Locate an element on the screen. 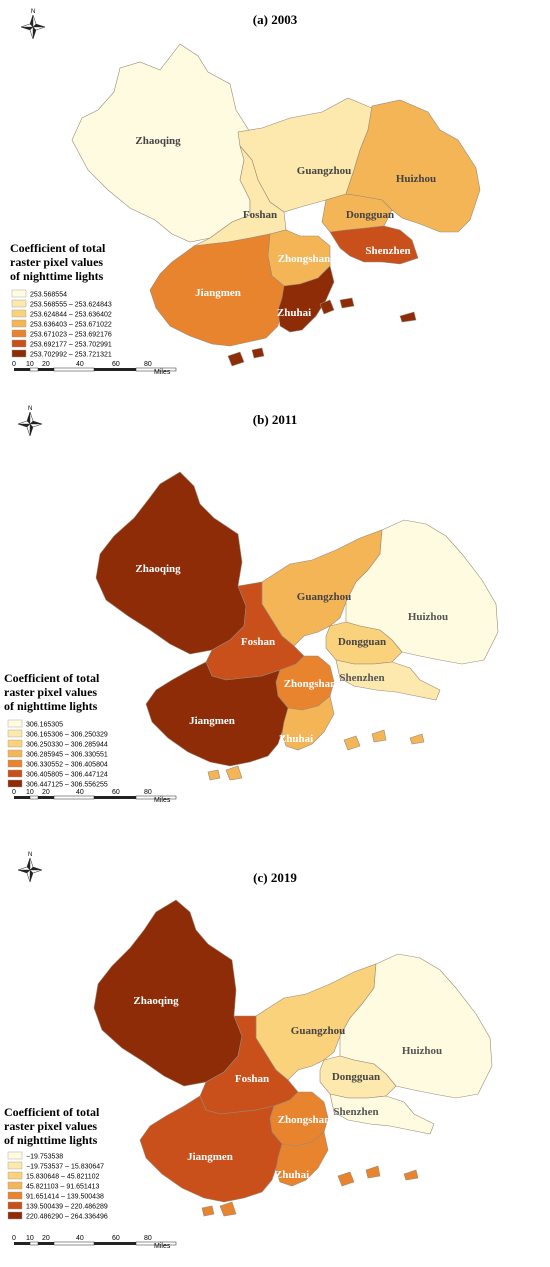 The image size is (550, 1267). legend-label: 253.568555 – 253.624843 is located at coordinates (71, 305).